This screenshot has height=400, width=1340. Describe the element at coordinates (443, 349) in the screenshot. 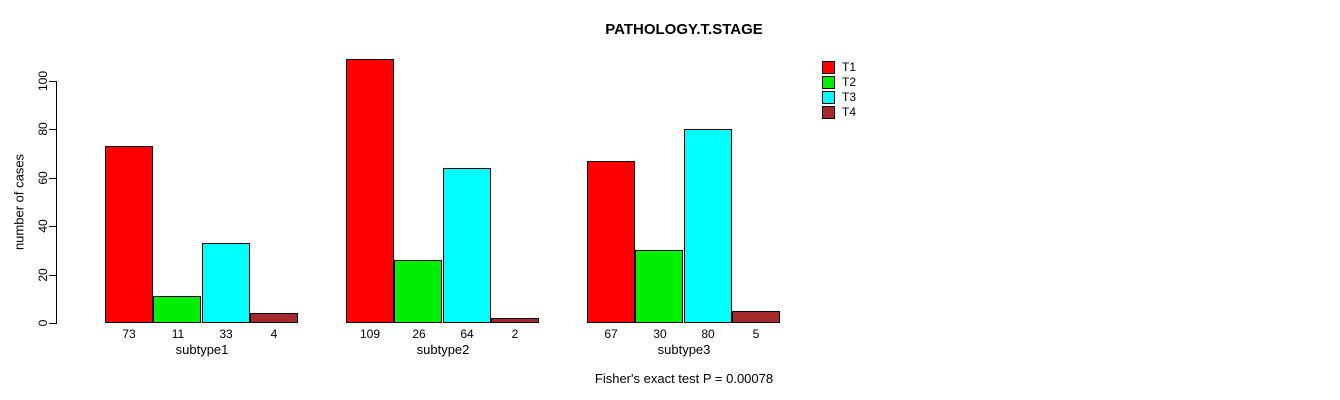

I see `category-label-subtype2: subtype2` at that location.